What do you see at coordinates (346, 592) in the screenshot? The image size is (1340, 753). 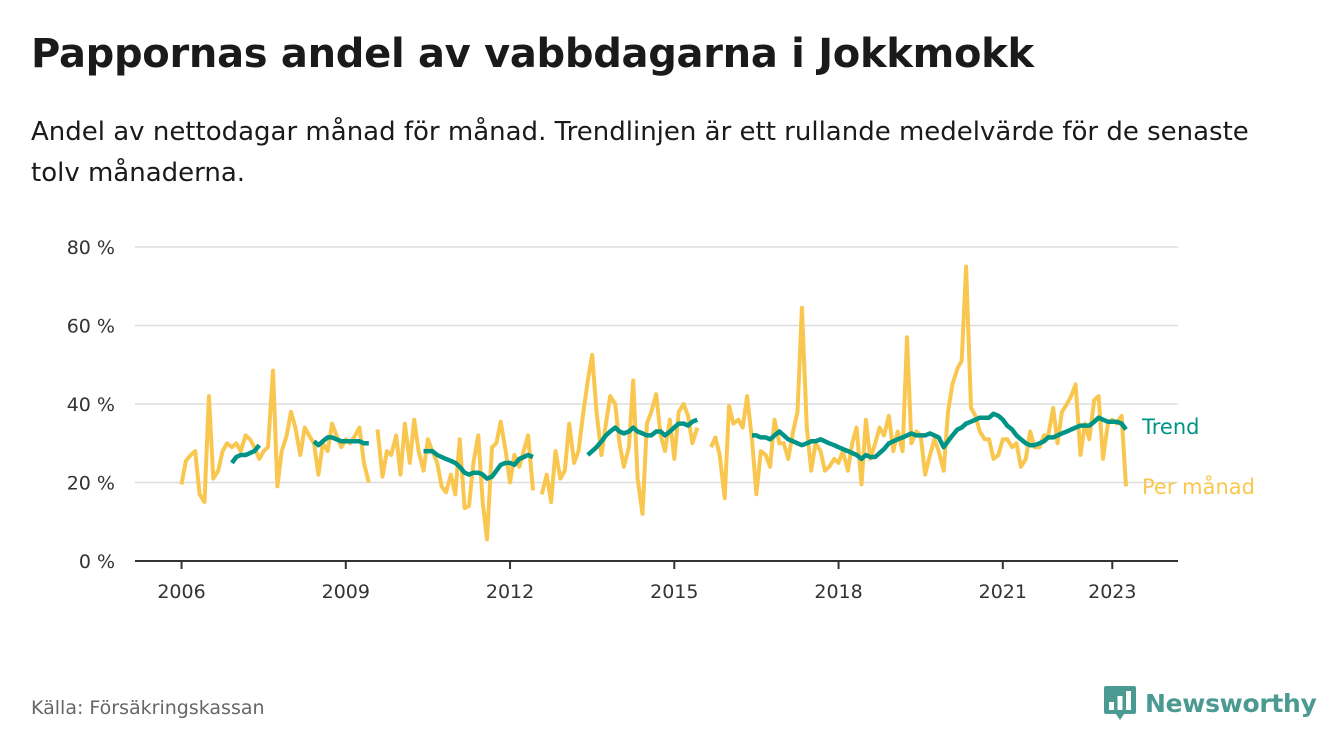 I see `x-tick-label: 2009` at bounding box center [346, 592].